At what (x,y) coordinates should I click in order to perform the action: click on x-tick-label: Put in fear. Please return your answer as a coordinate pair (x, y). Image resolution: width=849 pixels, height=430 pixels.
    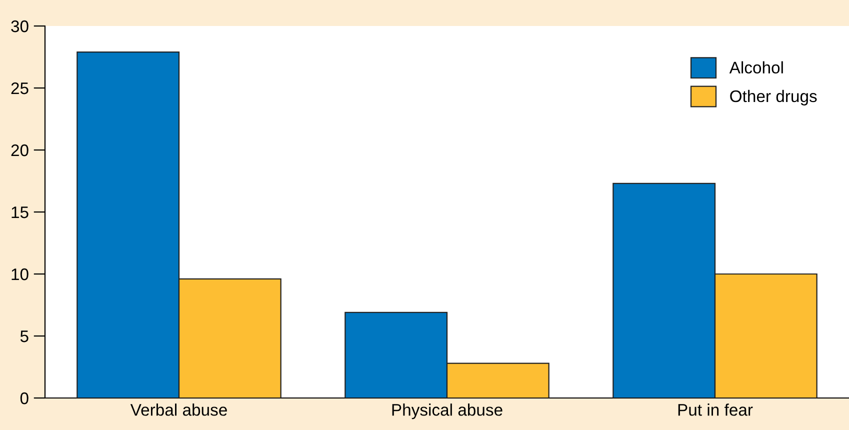
    Looking at the image, I should click on (715, 410).